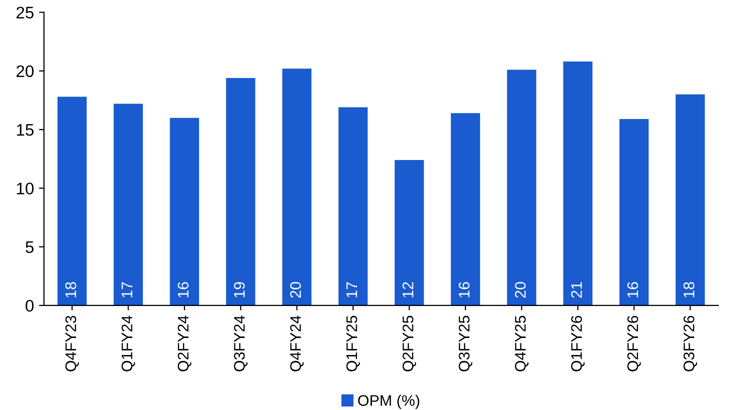  What do you see at coordinates (521, 344) in the screenshot?
I see `x-tick-label: Q4FY25` at bounding box center [521, 344].